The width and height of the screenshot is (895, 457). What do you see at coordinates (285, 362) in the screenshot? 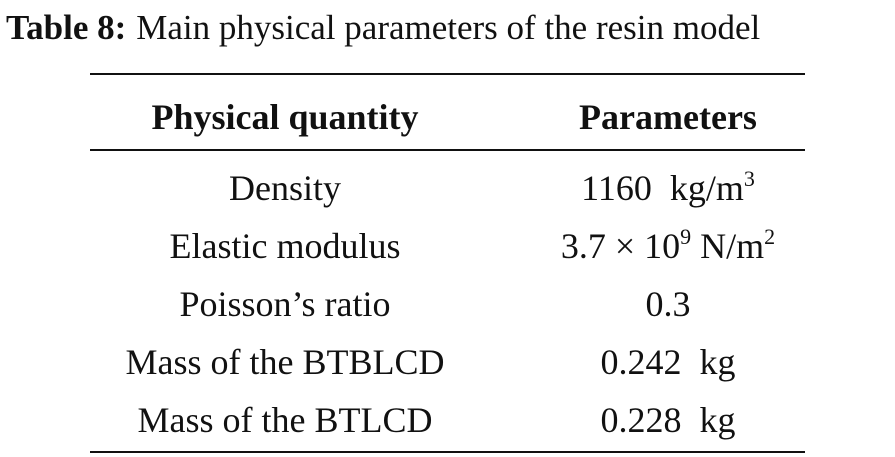
I see `quantity-cell: Mass of the BTBLCD` at bounding box center [285, 362].